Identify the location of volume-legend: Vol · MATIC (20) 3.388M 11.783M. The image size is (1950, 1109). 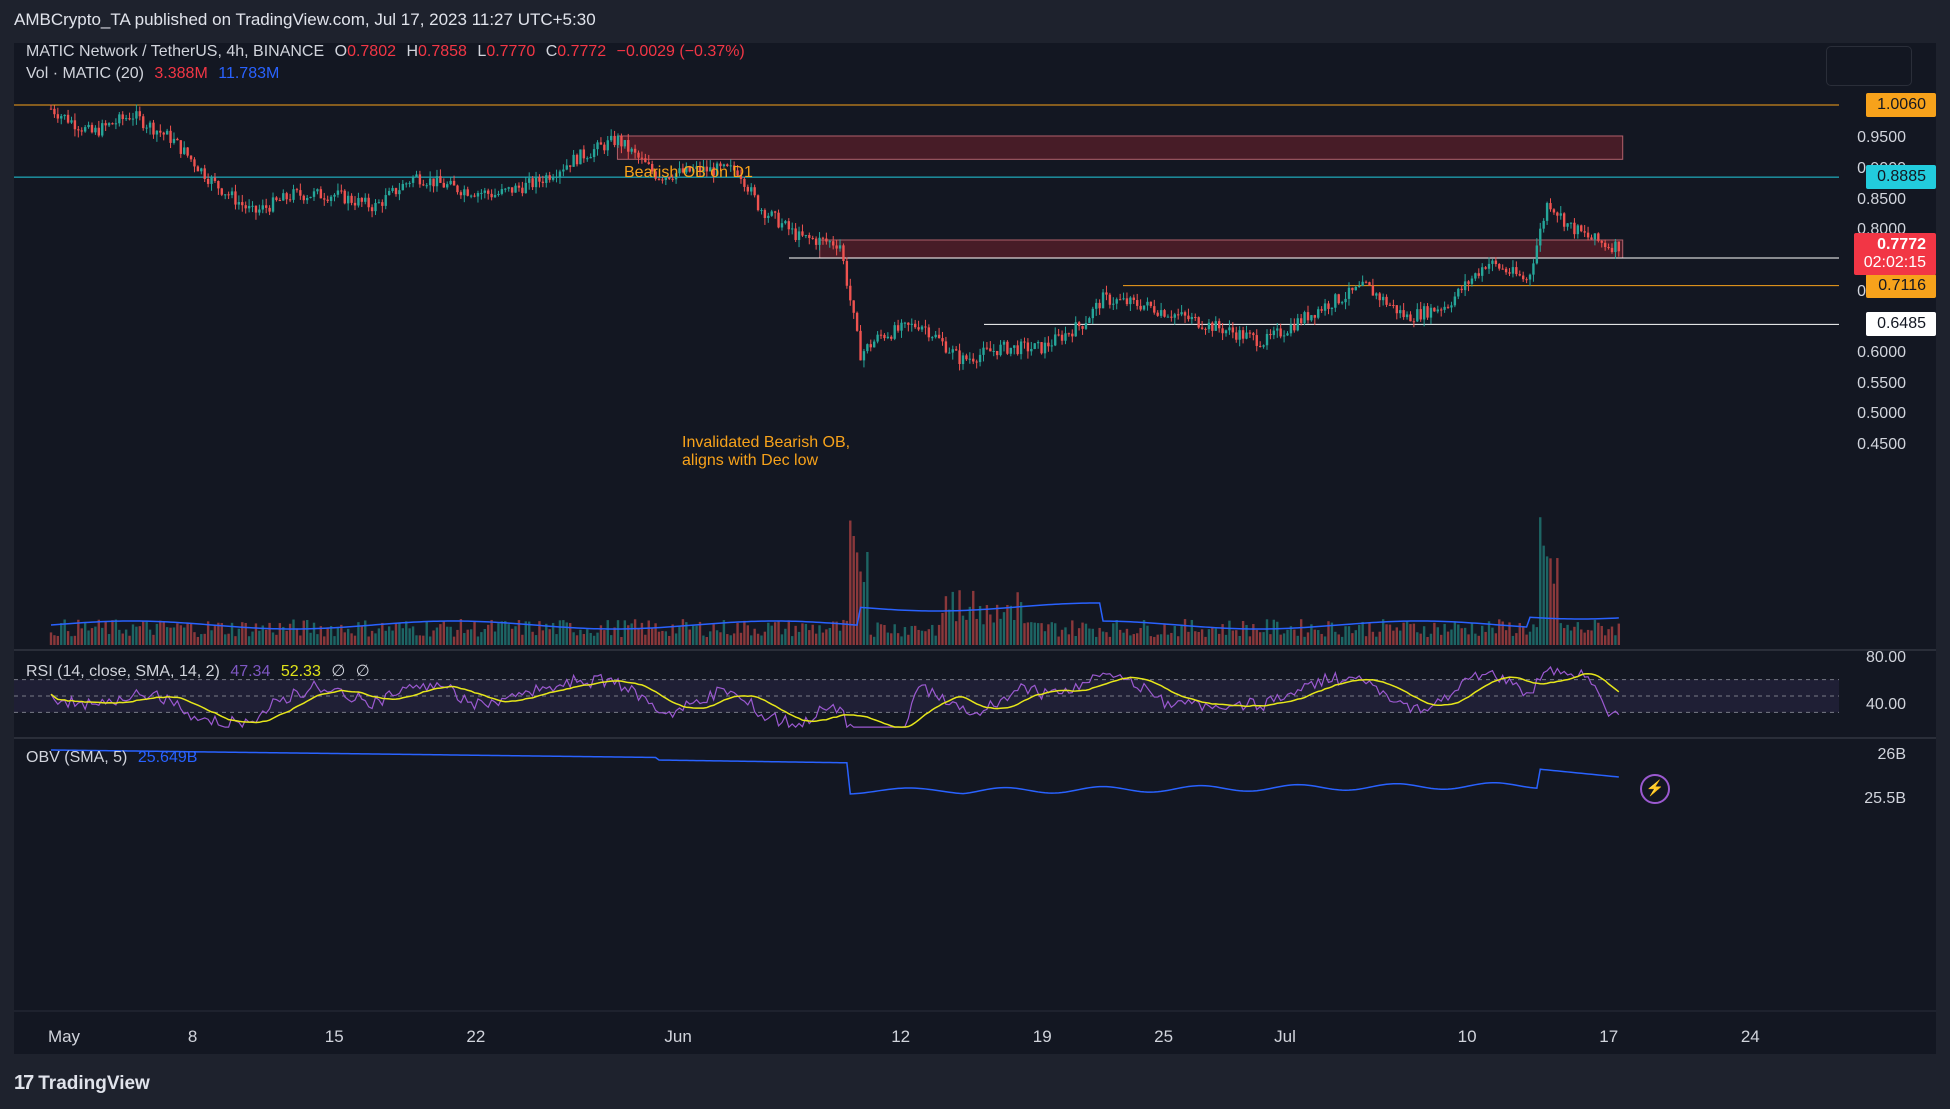
(155, 74).